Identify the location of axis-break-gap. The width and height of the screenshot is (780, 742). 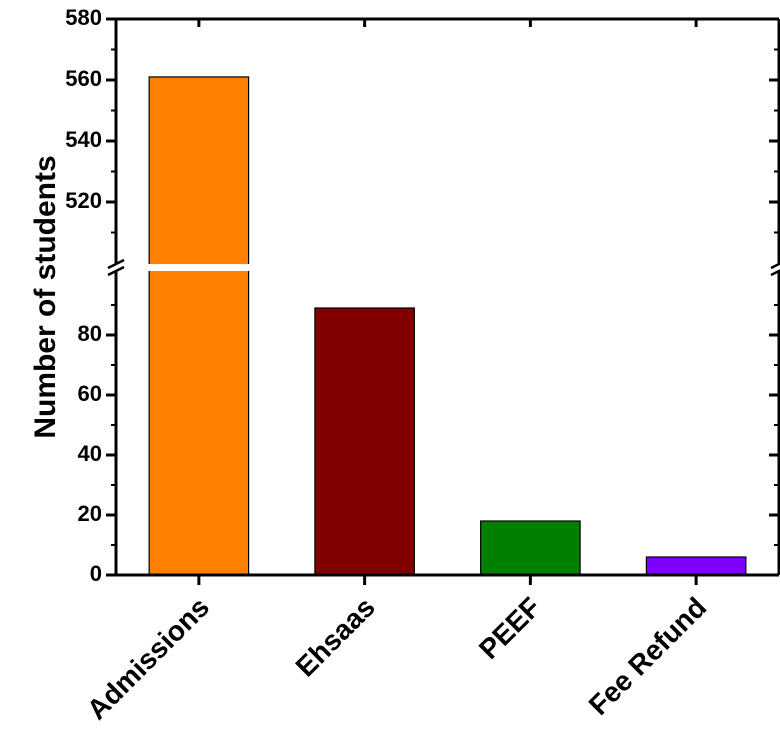
(447, 267).